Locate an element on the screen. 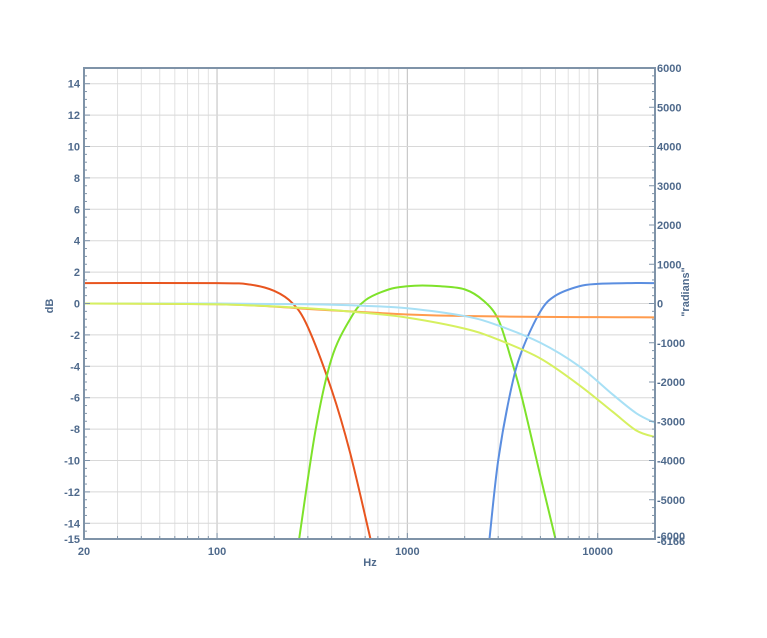 Image resolution: width=767 pixels, height=638 pixels. y2-tick-label: -6000 is located at coordinates (671, 537).